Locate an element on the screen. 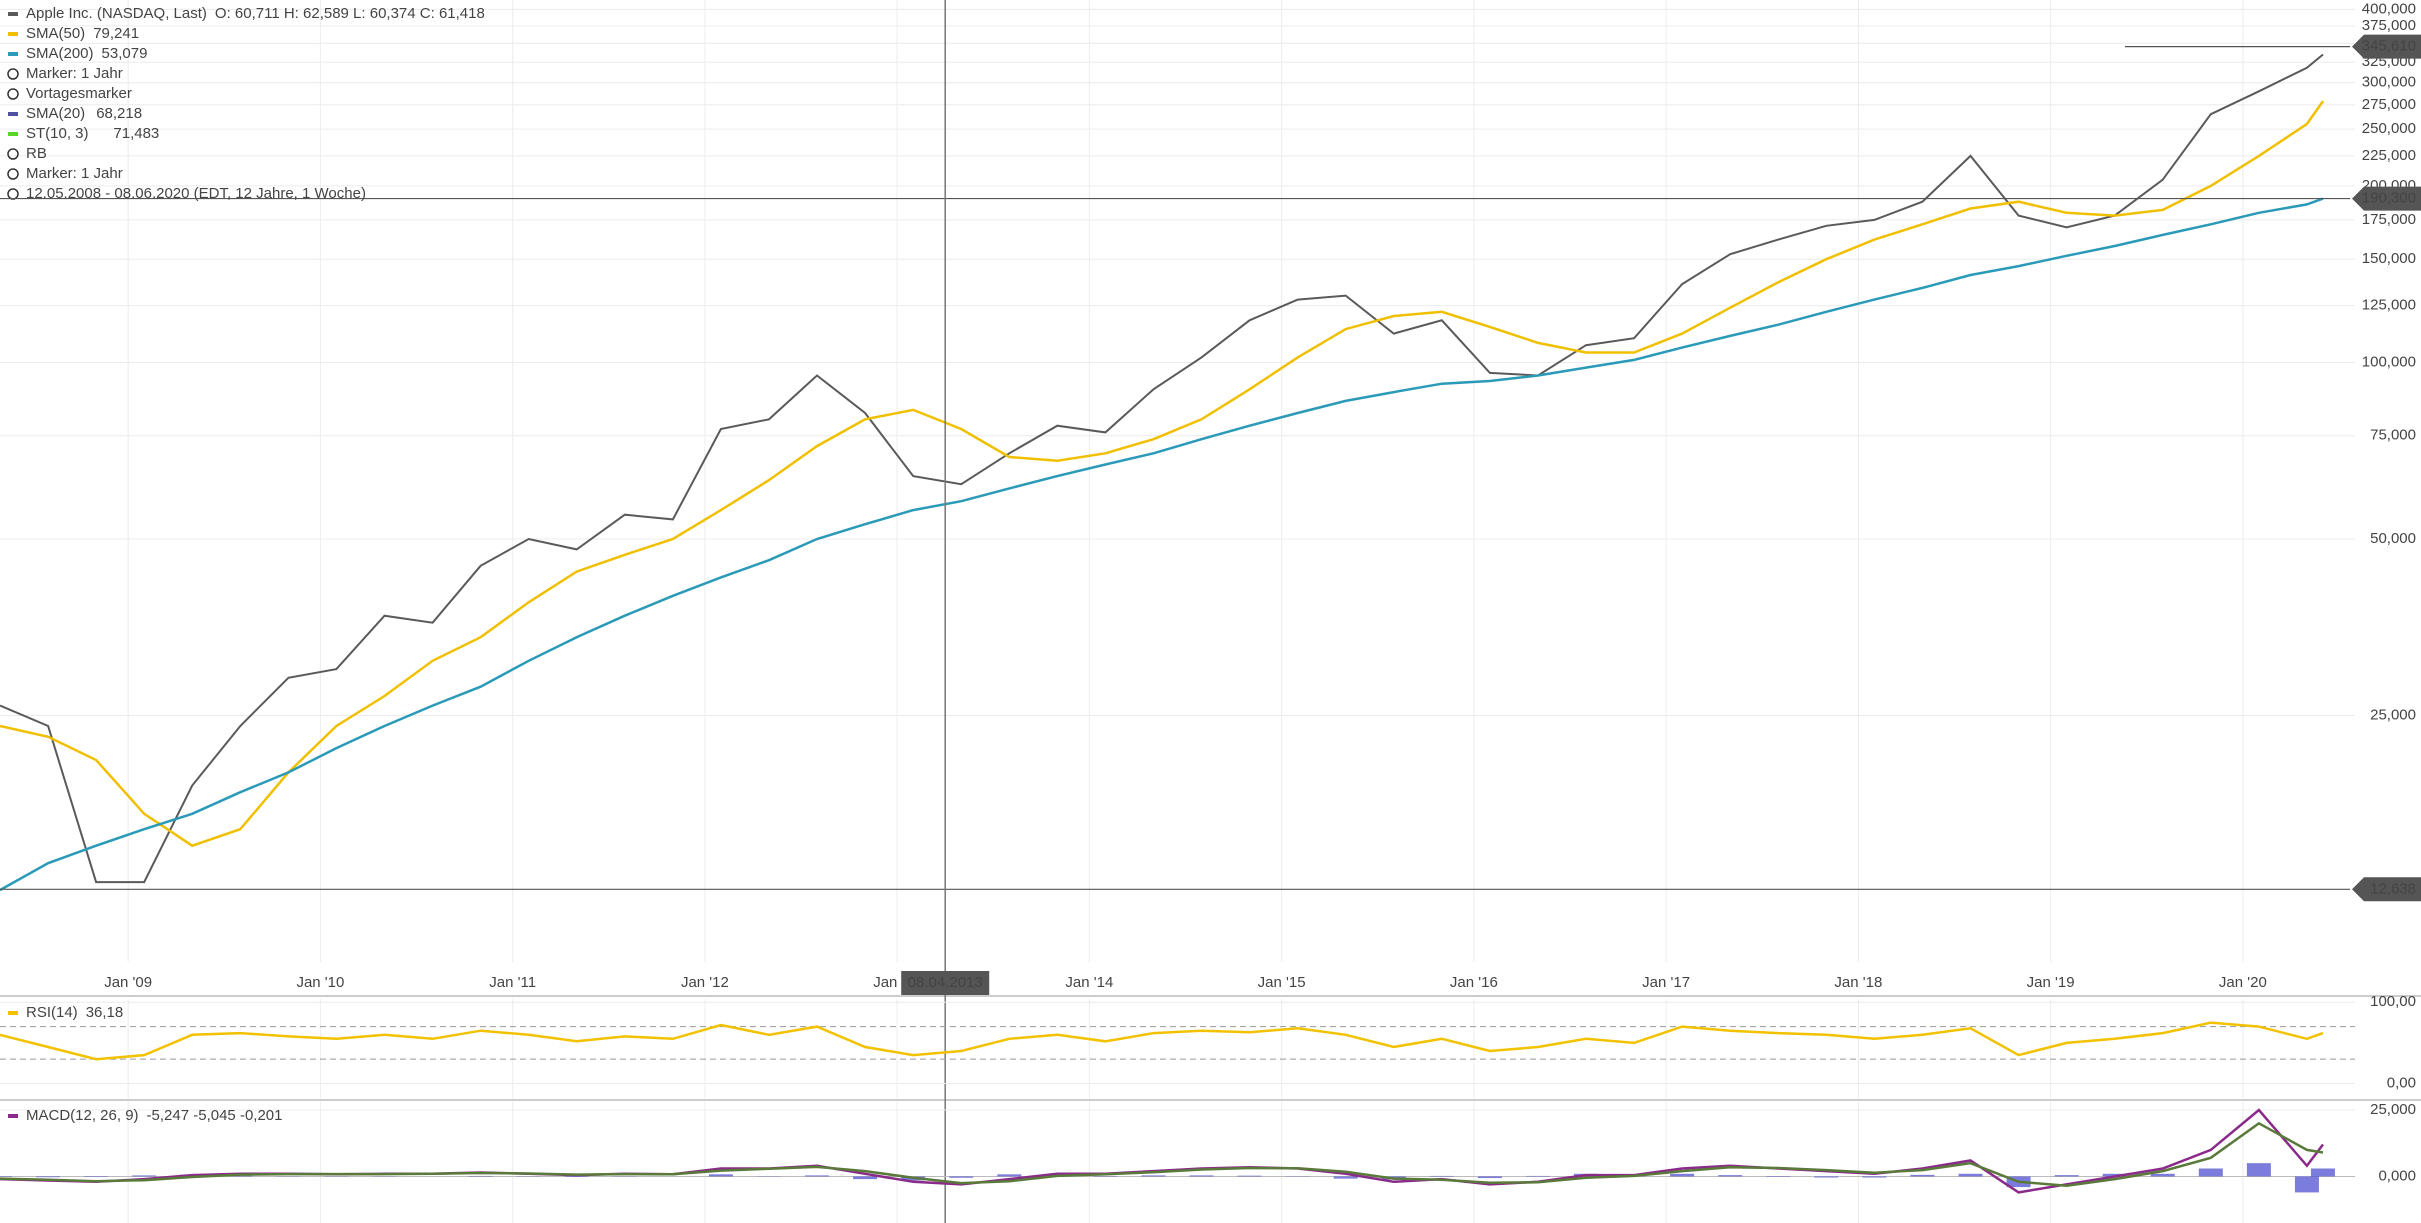  x-tick-label: Jan '19 is located at coordinates (2051, 982).